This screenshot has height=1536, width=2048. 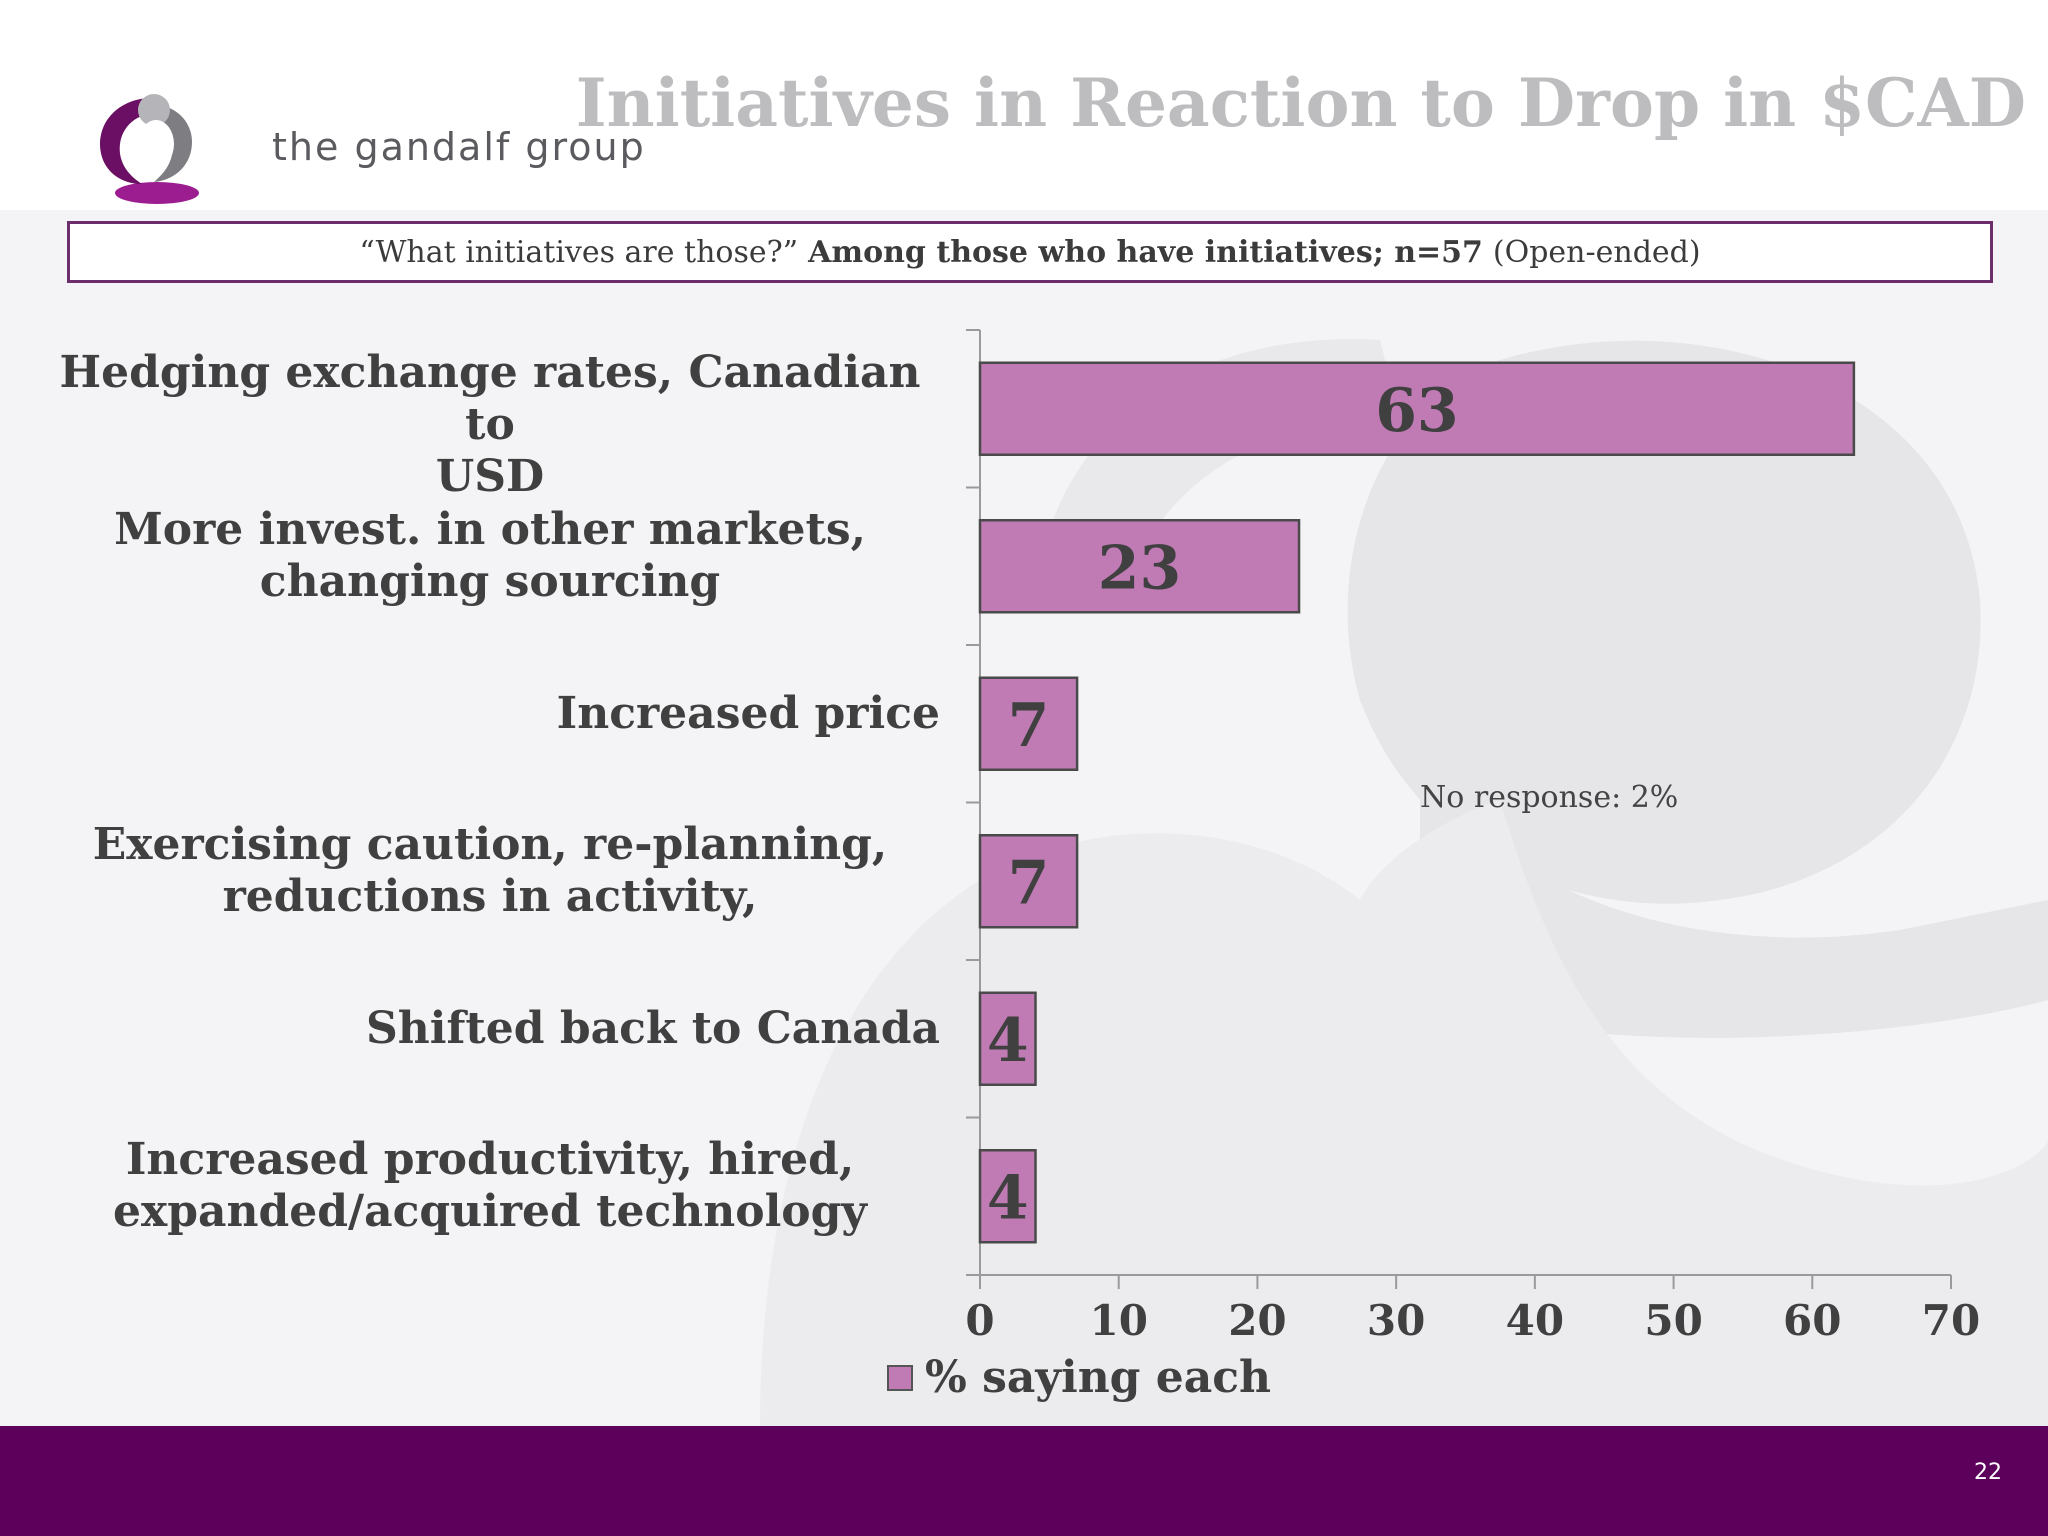 I want to click on x-tick-label: 10, so click(x=1118, y=1320).